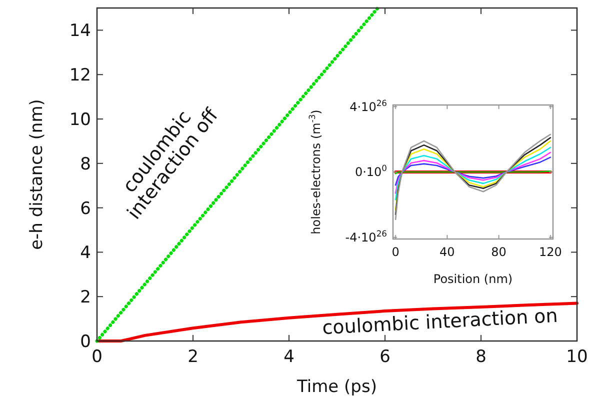 This screenshot has height=409, width=604. I want to click on x-tick-label: 0, so click(396, 252).